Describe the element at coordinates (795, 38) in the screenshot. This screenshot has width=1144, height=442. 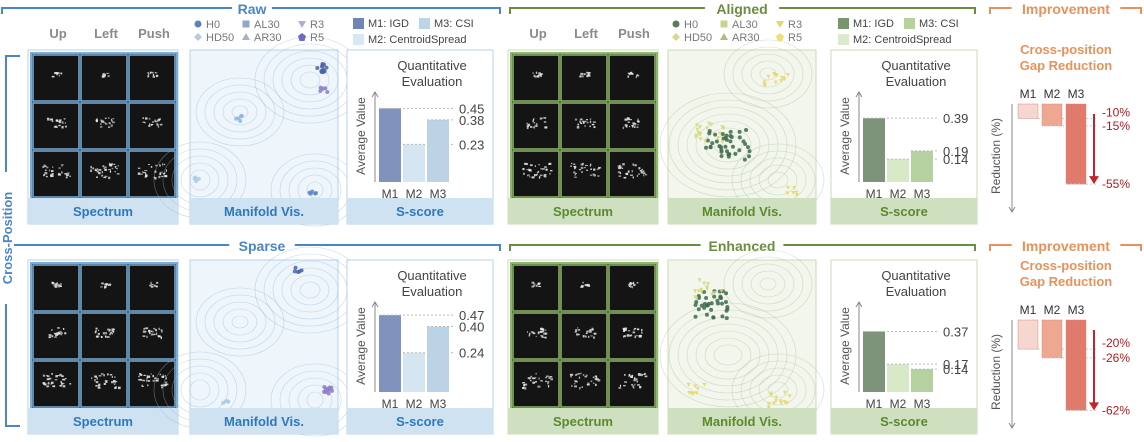
I see `legend-label: R5` at that location.